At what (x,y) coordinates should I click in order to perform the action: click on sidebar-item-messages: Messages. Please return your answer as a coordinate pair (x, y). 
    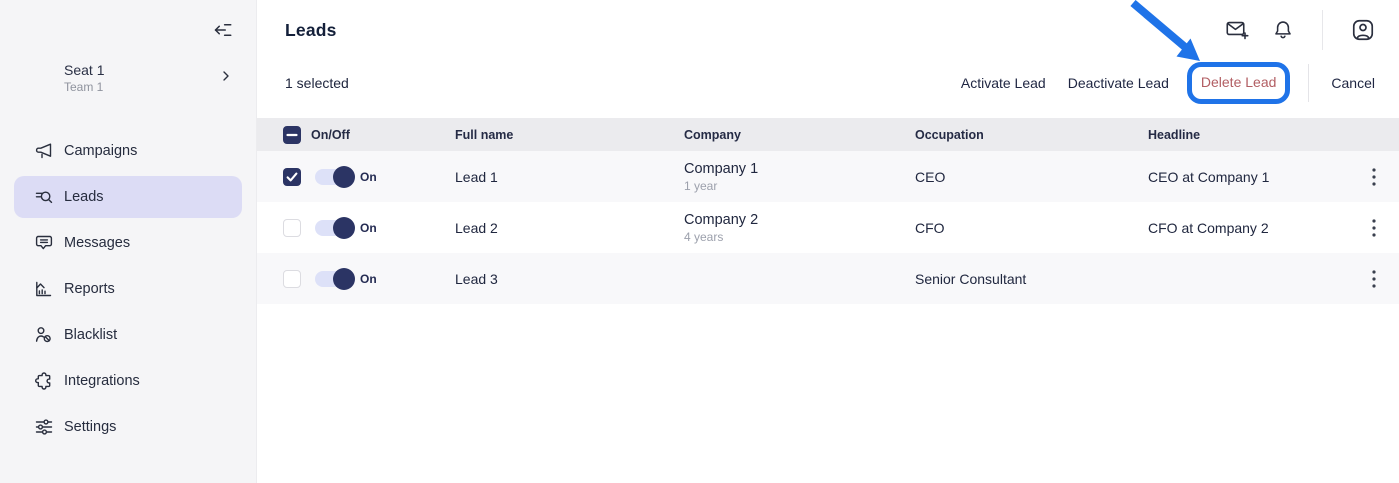
    Looking at the image, I should click on (128, 243).